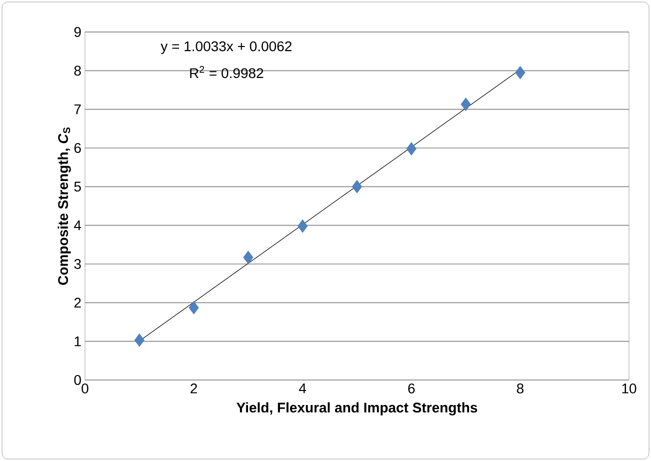 This screenshot has width=651, height=461. I want to click on y-tick-label: 2, so click(77, 303).